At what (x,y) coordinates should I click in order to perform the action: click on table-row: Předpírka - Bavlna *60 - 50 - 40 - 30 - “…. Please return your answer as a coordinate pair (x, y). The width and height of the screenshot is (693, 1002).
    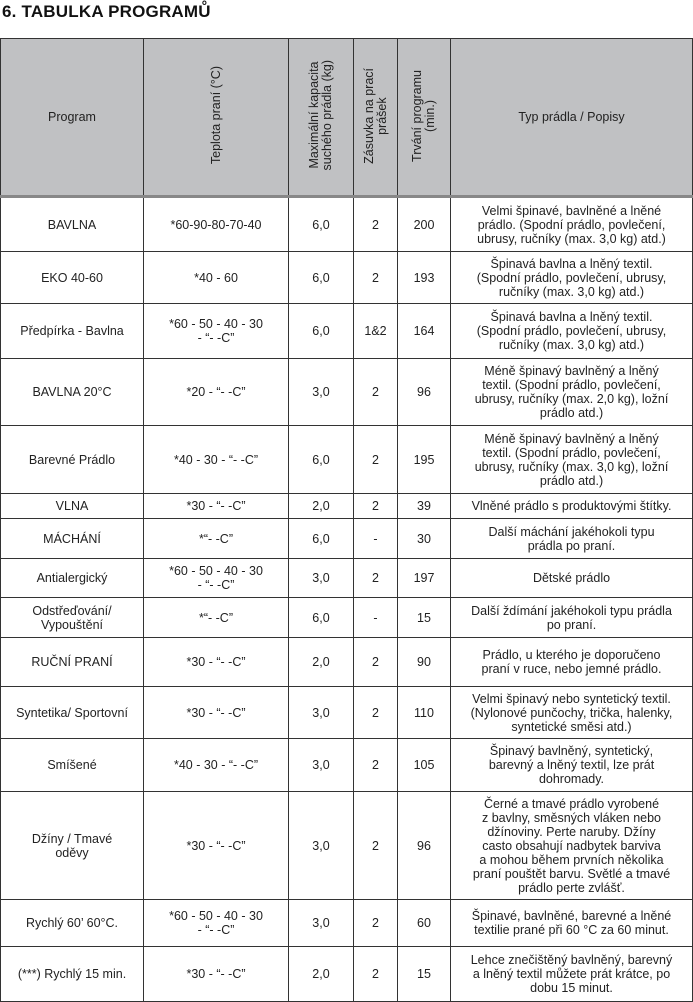
    Looking at the image, I should click on (346, 331).